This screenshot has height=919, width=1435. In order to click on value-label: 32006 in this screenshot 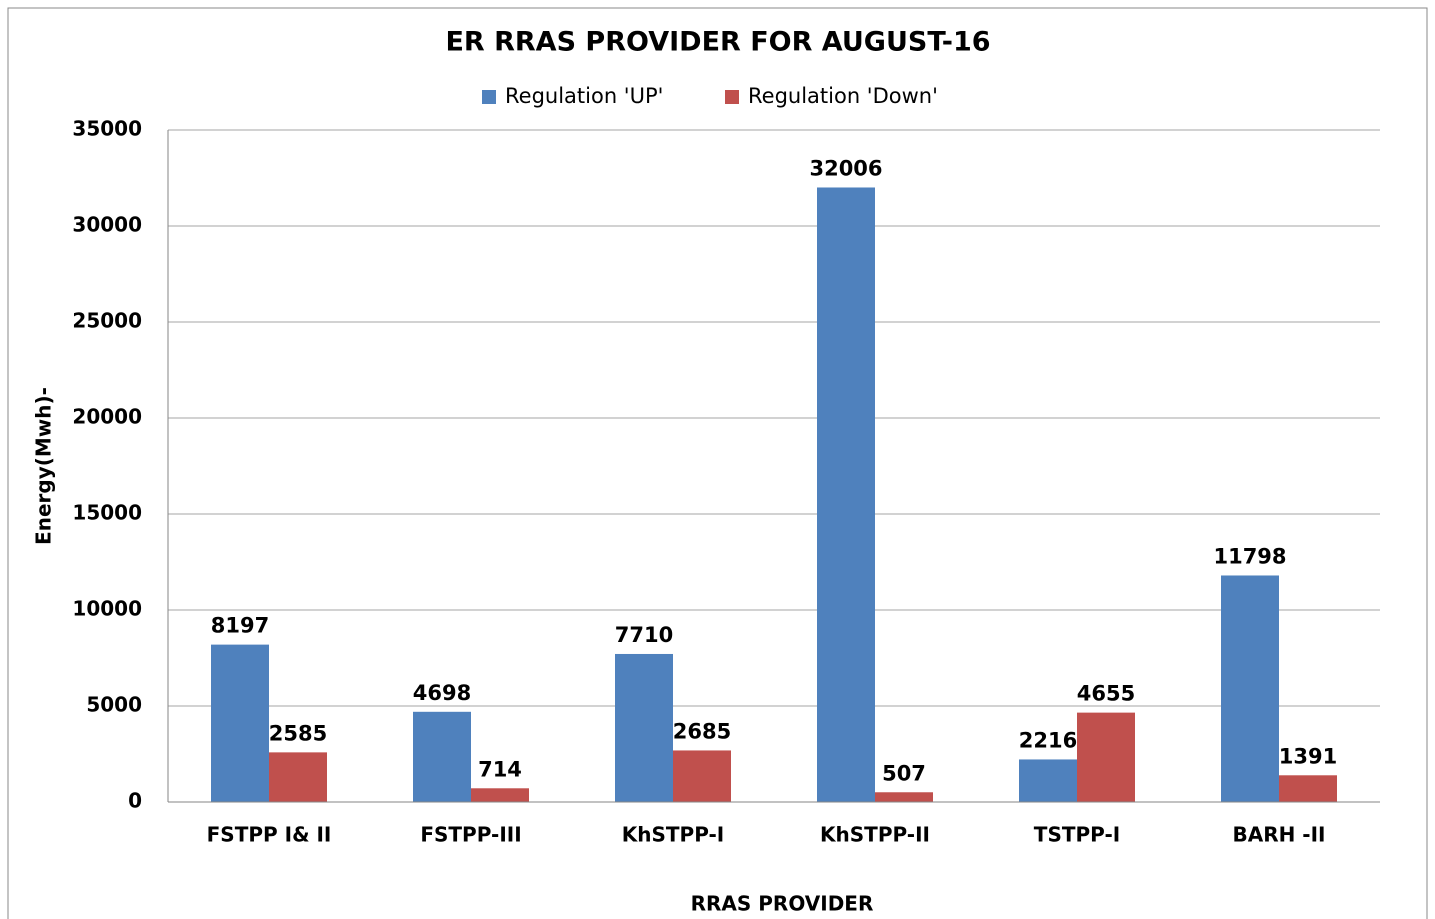, I will do `click(845, 168)`.